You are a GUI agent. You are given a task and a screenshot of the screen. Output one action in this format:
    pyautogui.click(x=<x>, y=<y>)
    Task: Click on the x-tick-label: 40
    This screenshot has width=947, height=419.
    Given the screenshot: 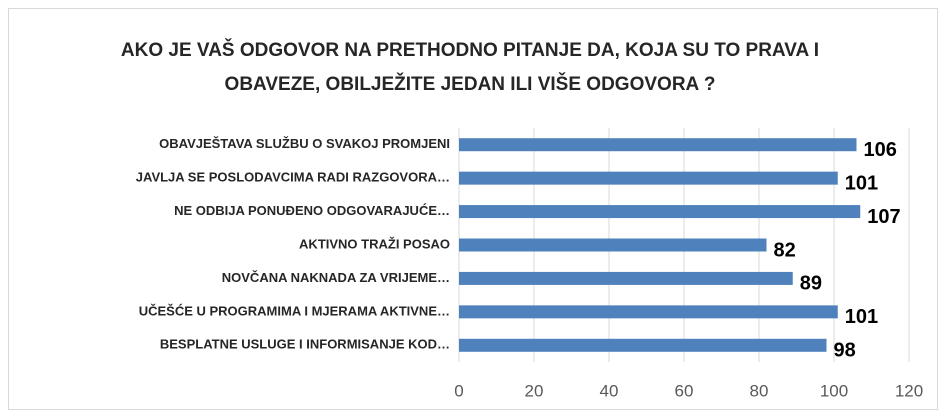 What is the action you would take?
    pyautogui.click(x=609, y=390)
    